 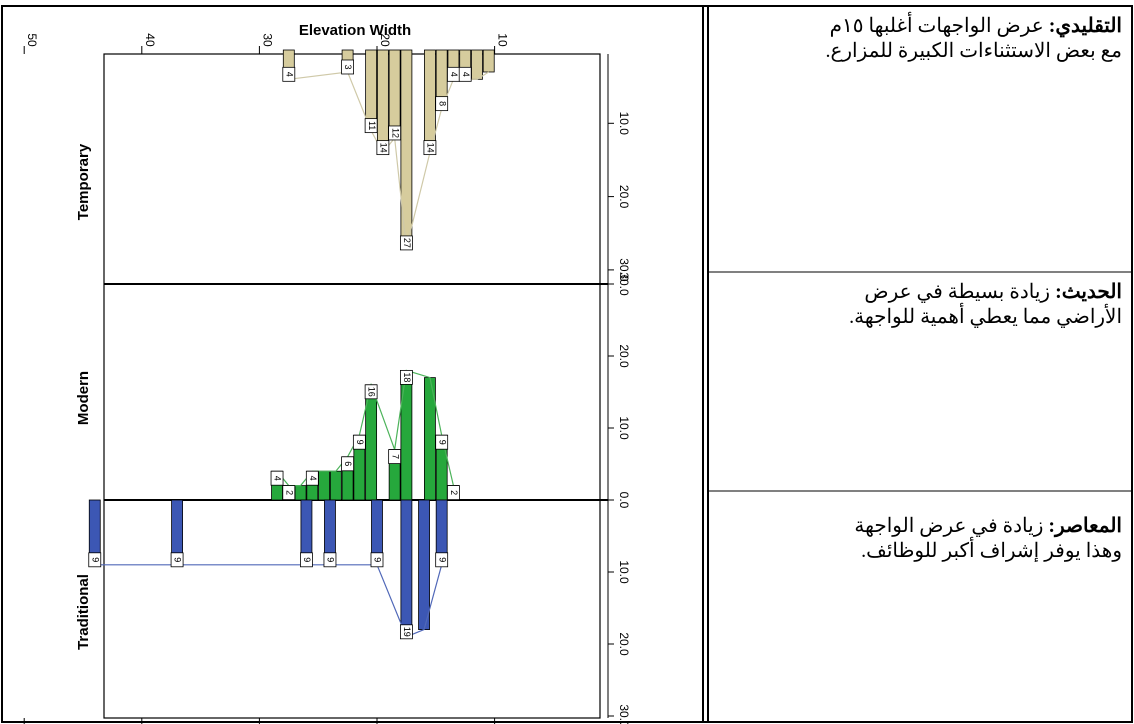 What do you see at coordinates (267, 40) in the screenshot?
I see `x-tick-label: 30` at bounding box center [267, 40].